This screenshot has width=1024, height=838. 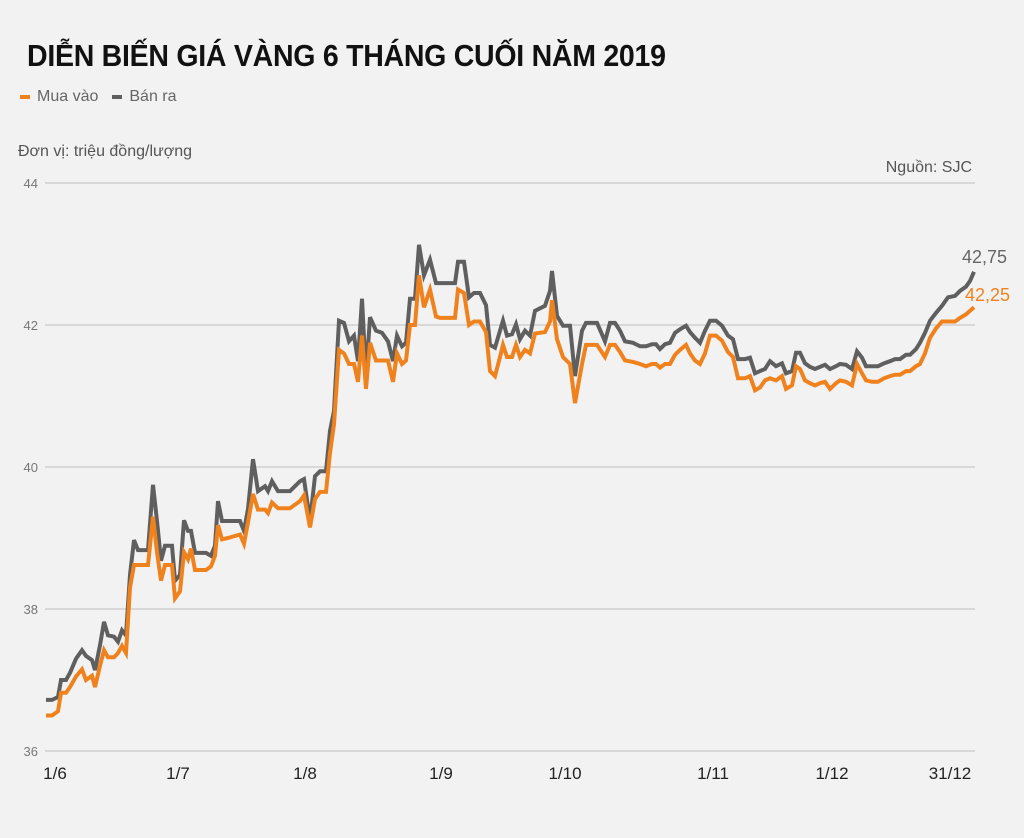 What do you see at coordinates (31, 751) in the screenshot?
I see `y-tick-label: 36` at bounding box center [31, 751].